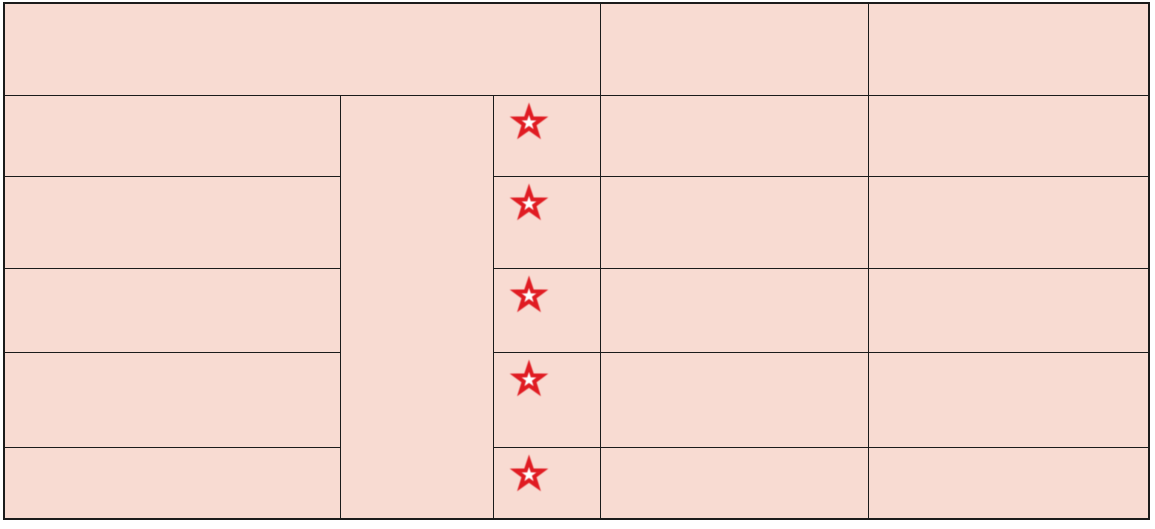 The width and height of the screenshot is (1155, 529). What do you see at coordinates (1008, 49) in the screenshot?
I see `header-cell-col5` at bounding box center [1008, 49].